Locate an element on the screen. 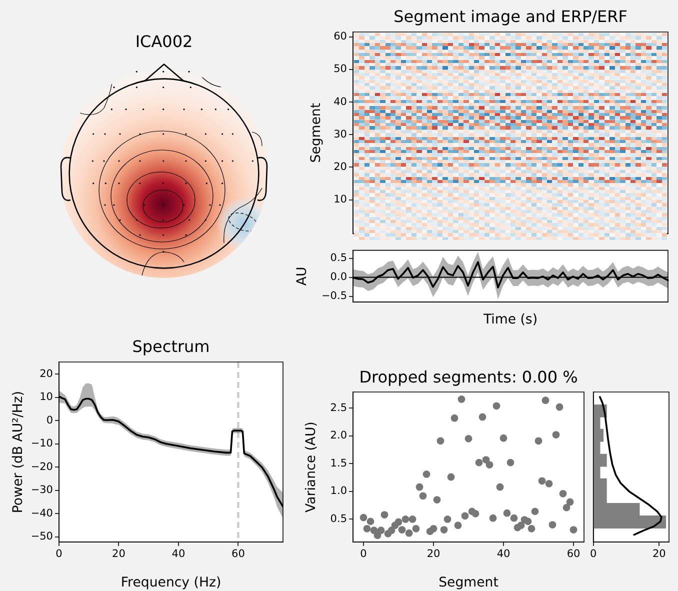 Image resolution: width=678 pixels, height=591 pixels. chart-title: Dropped segments: 0.00 % is located at coordinates (468, 376).